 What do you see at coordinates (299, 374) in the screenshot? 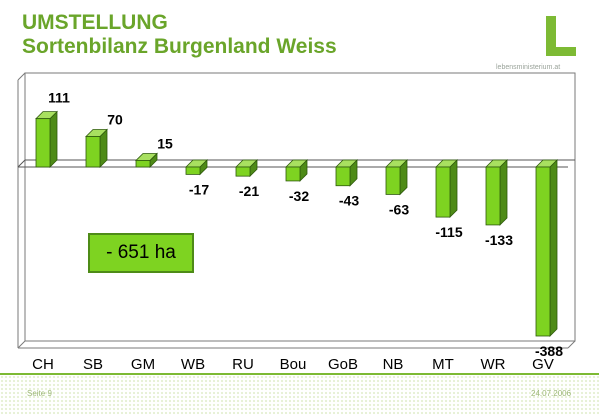
I see `footer-rule` at bounding box center [299, 374].